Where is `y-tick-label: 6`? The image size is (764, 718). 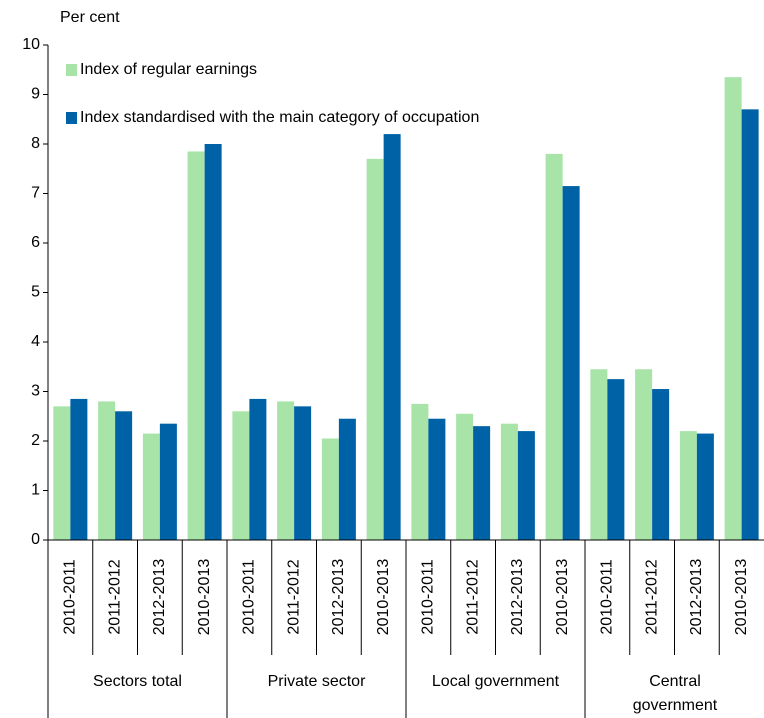 y-tick-label: 6 is located at coordinates (35, 242).